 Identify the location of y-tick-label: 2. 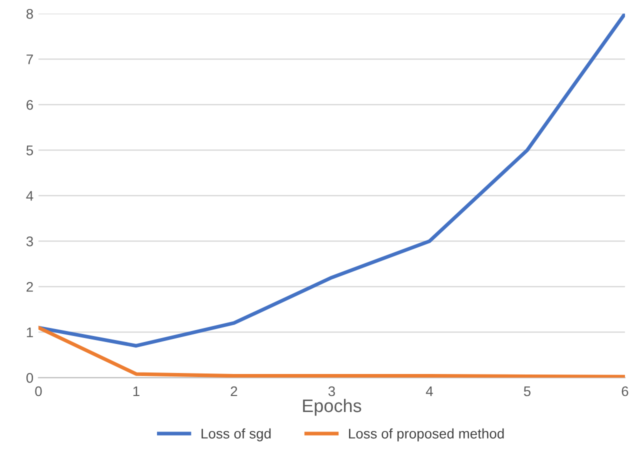
(29, 287).